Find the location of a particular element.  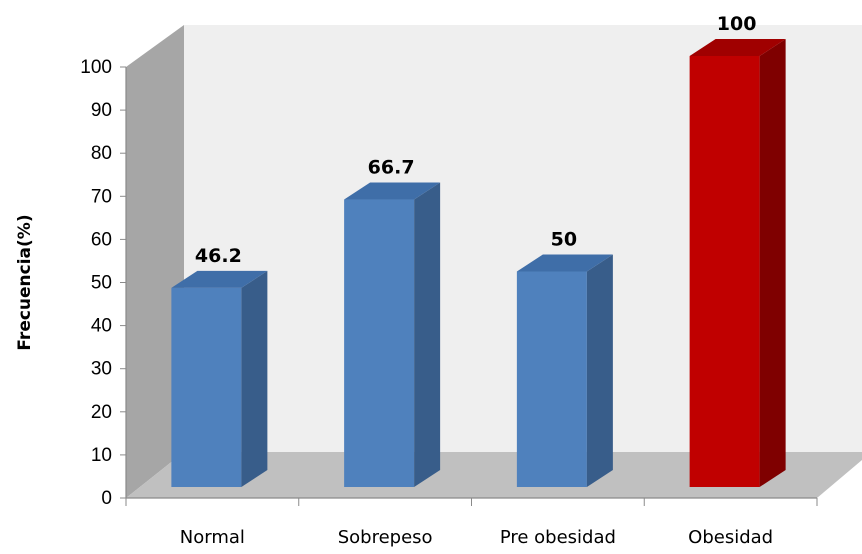

data-label: 100 is located at coordinates (737, 24).